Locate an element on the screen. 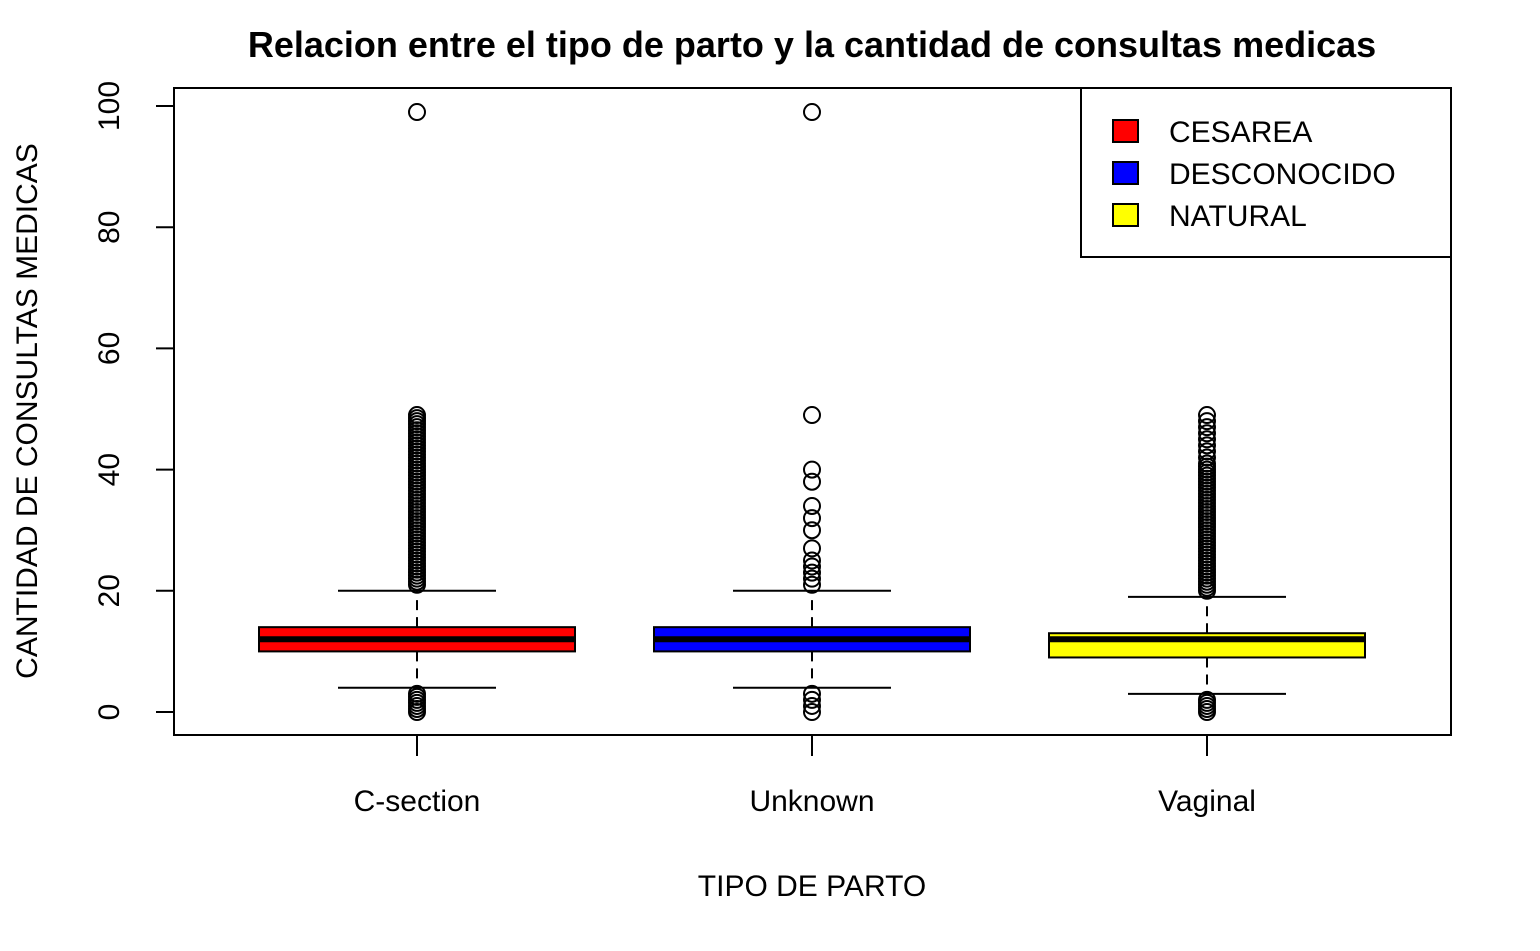 The image size is (1540, 951). x-tick-label: Vaginal is located at coordinates (1207, 801).